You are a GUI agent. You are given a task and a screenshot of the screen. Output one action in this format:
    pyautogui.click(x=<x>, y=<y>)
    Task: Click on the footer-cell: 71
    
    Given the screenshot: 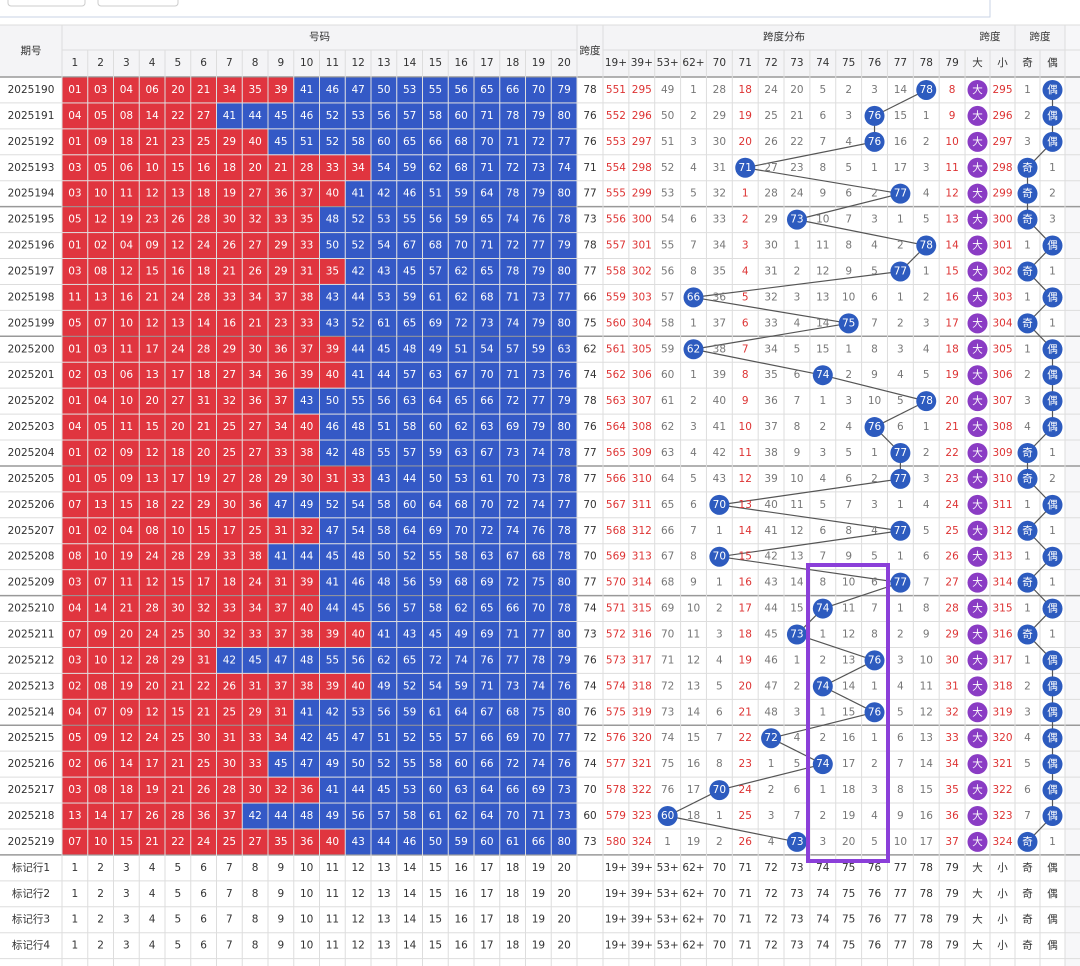 What is the action you would take?
    pyautogui.click(x=745, y=920)
    